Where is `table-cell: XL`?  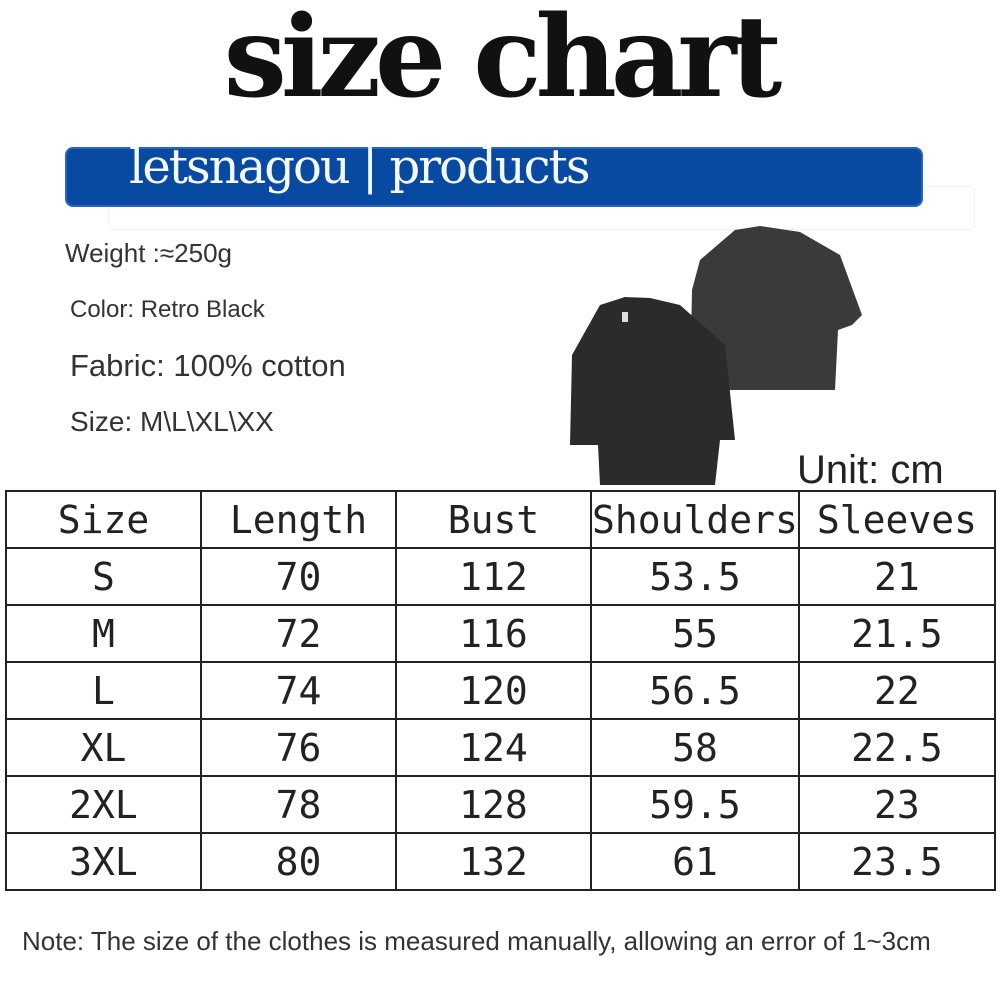 table-cell: XL is located at coordinates (103, 747).